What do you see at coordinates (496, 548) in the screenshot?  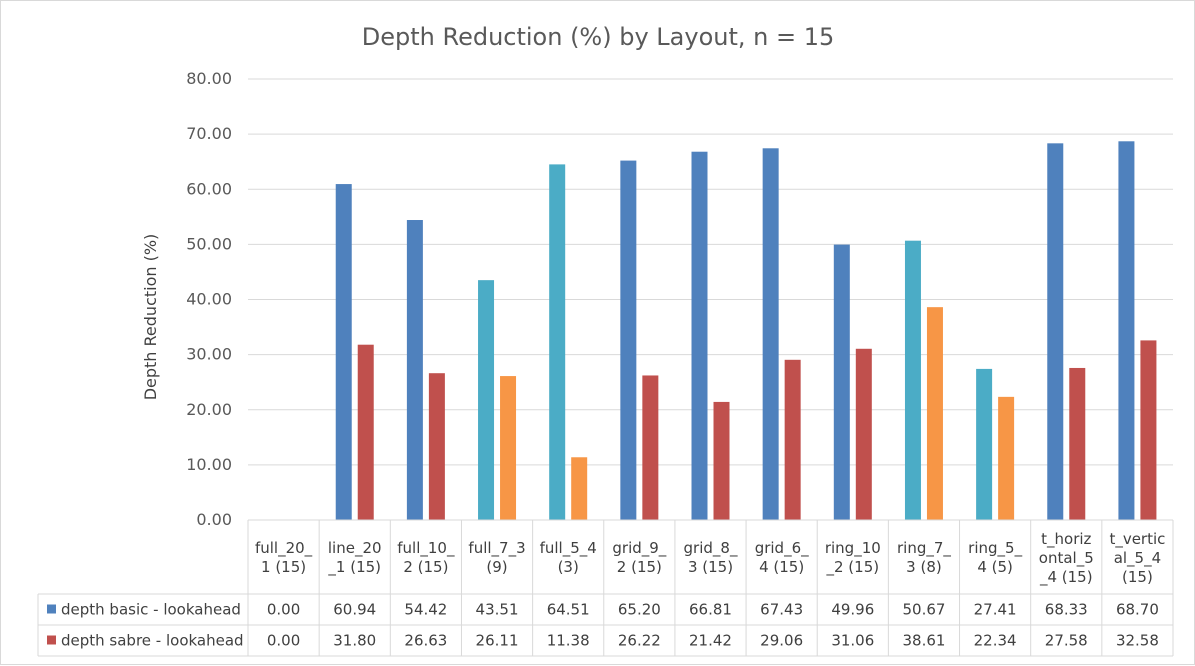 I see `category-label: full_7_3` at bounding box center [496, 548].